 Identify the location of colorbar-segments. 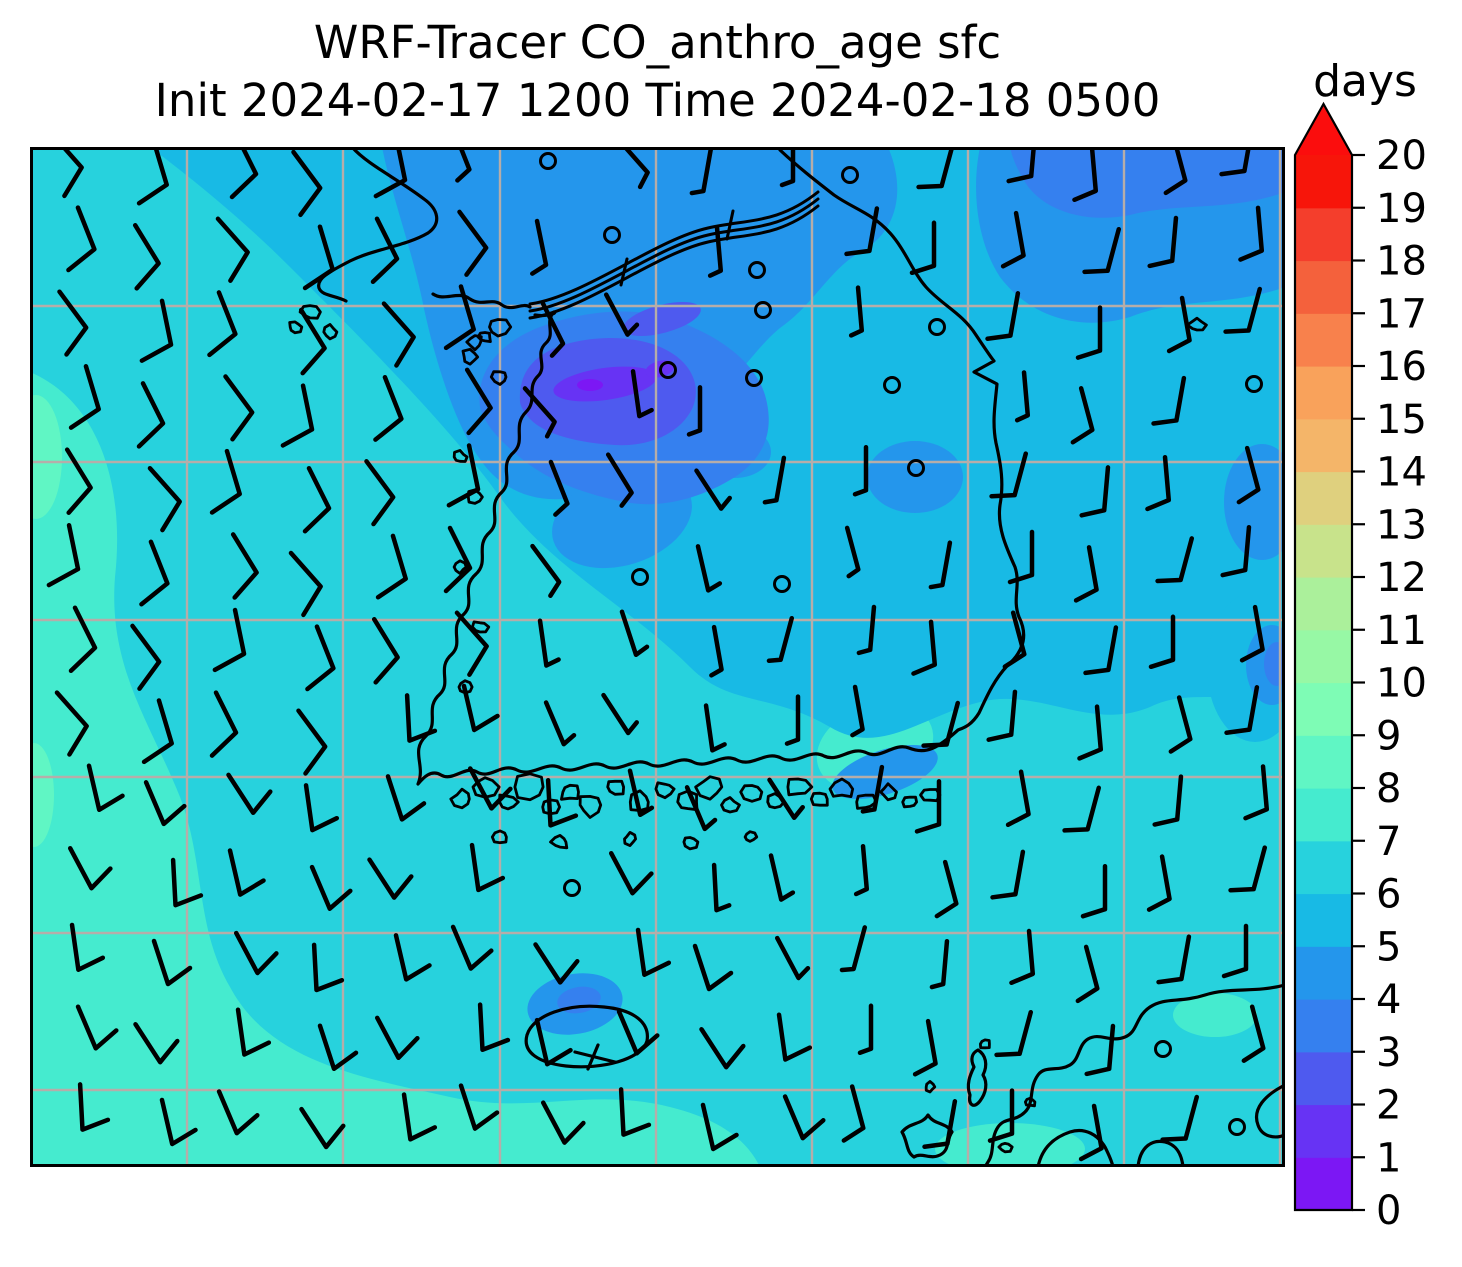
(1323, 683).